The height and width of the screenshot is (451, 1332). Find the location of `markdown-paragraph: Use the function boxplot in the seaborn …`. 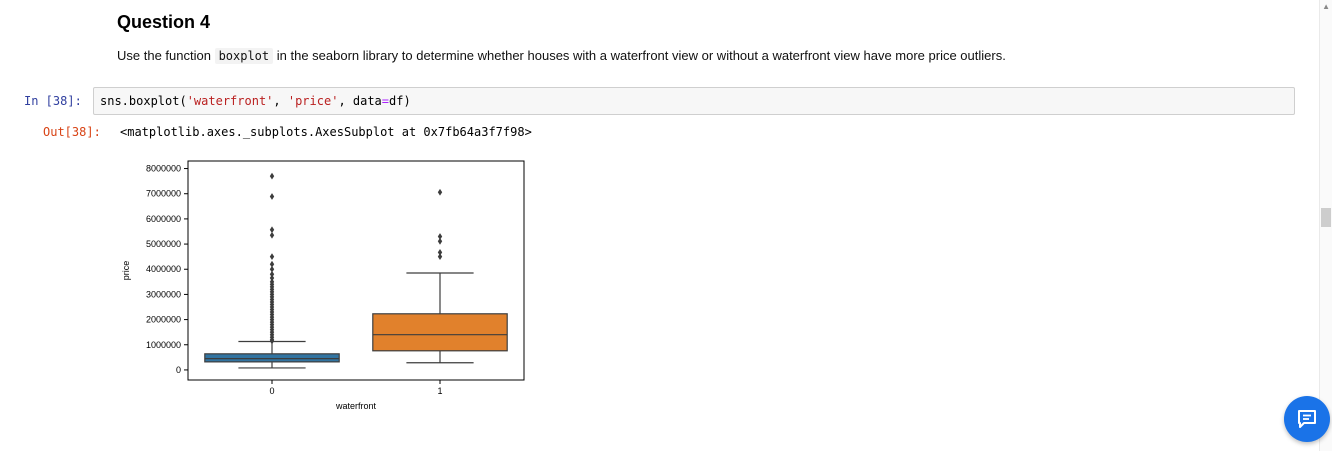

markdown-paragraph: Use the function boxplot in the seaborn … is located at coordinates (561, 56).